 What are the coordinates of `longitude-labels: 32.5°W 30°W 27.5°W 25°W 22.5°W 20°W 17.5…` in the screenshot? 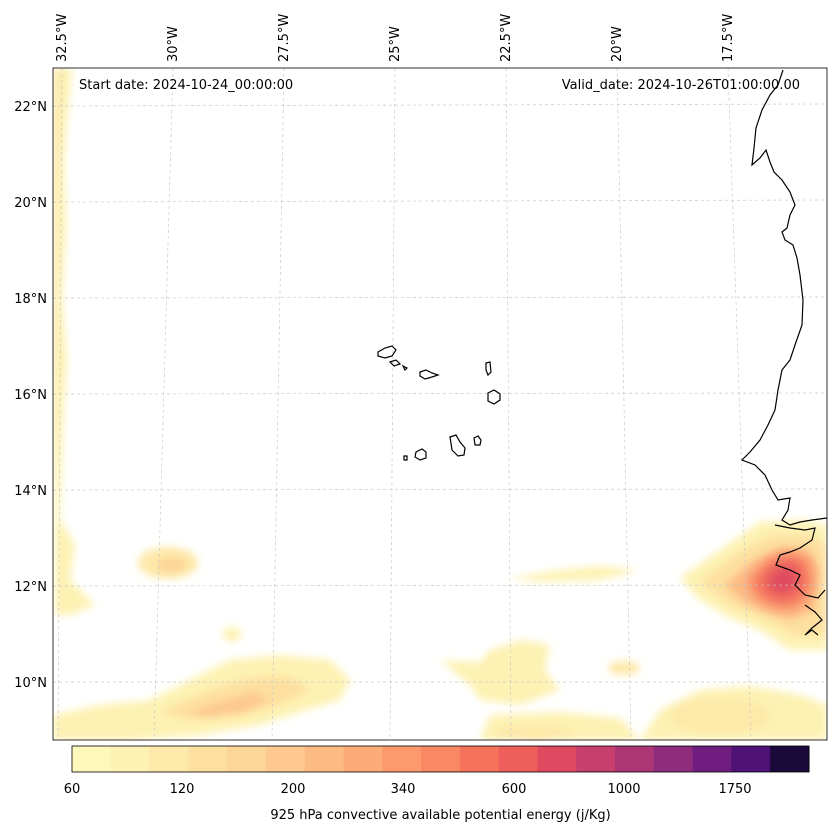 It's located at (395, 38).